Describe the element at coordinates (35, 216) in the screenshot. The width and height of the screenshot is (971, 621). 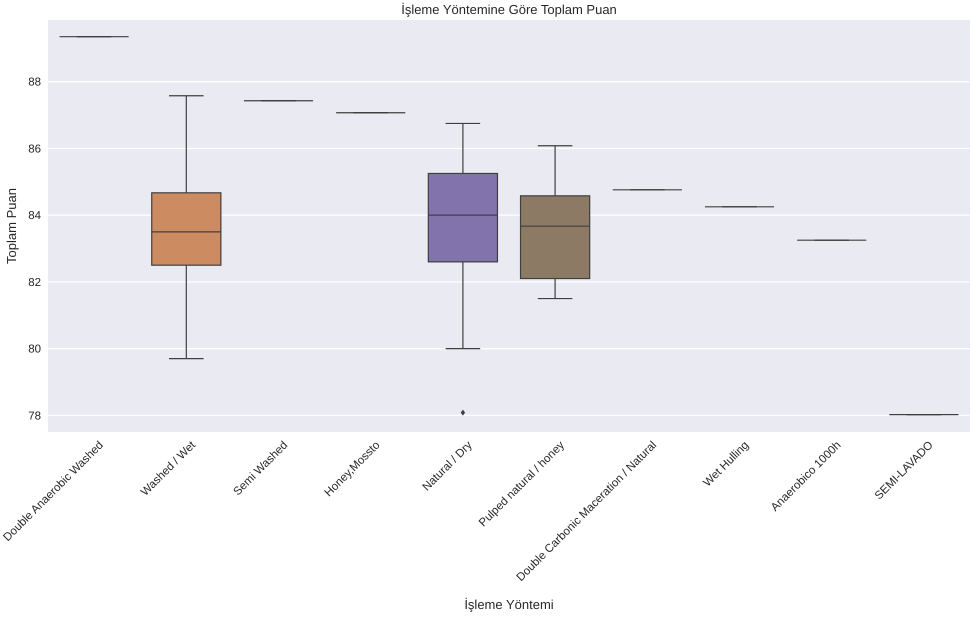
I see `y-tick-label: 84` at that location.